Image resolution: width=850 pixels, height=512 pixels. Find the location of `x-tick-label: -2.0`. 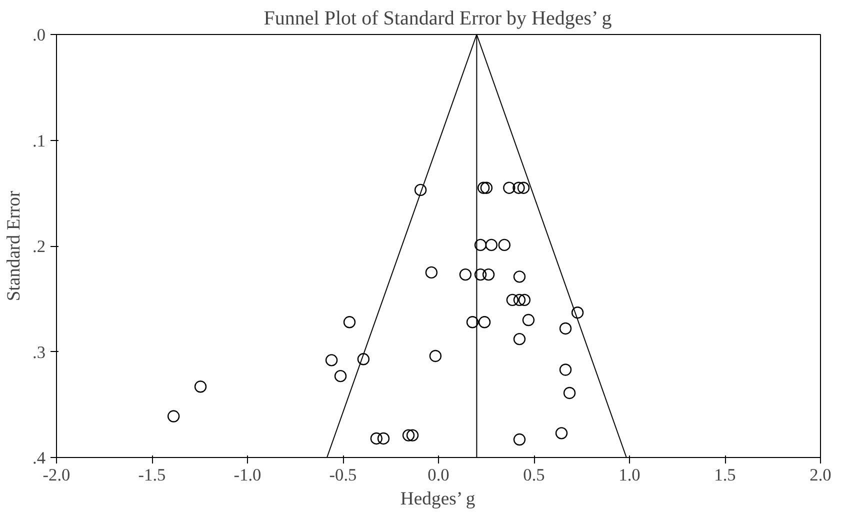

x-tick-label: -2.0 is located at coordinates (56, 475).